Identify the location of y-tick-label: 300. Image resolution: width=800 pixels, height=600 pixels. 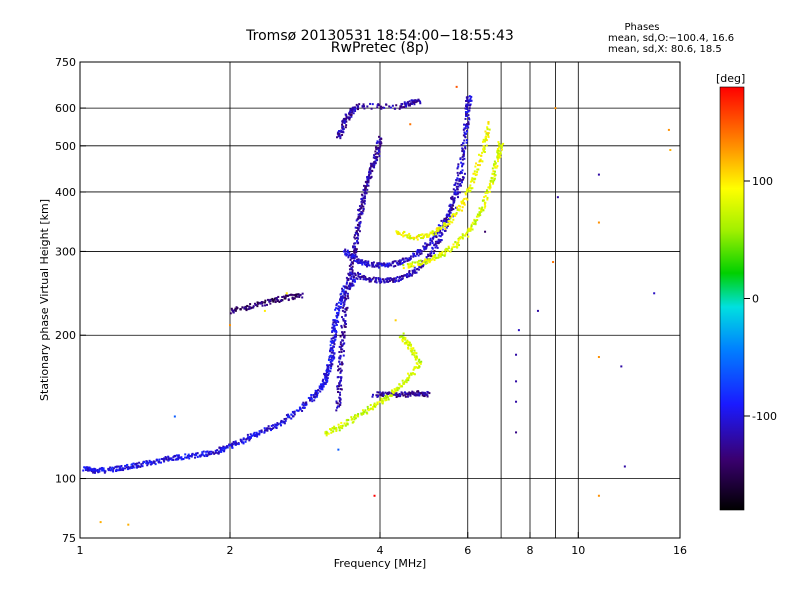
(65, 251).